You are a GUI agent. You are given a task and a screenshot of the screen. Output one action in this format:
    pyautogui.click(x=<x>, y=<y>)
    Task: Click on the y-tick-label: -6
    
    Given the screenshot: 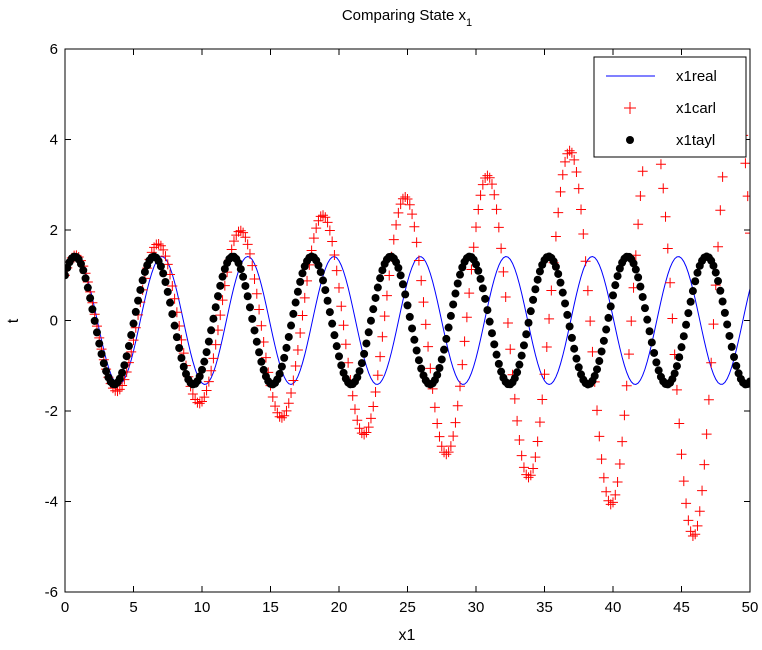 What is the action you would take?
    pyautogui.click(x=51, y=592)
    